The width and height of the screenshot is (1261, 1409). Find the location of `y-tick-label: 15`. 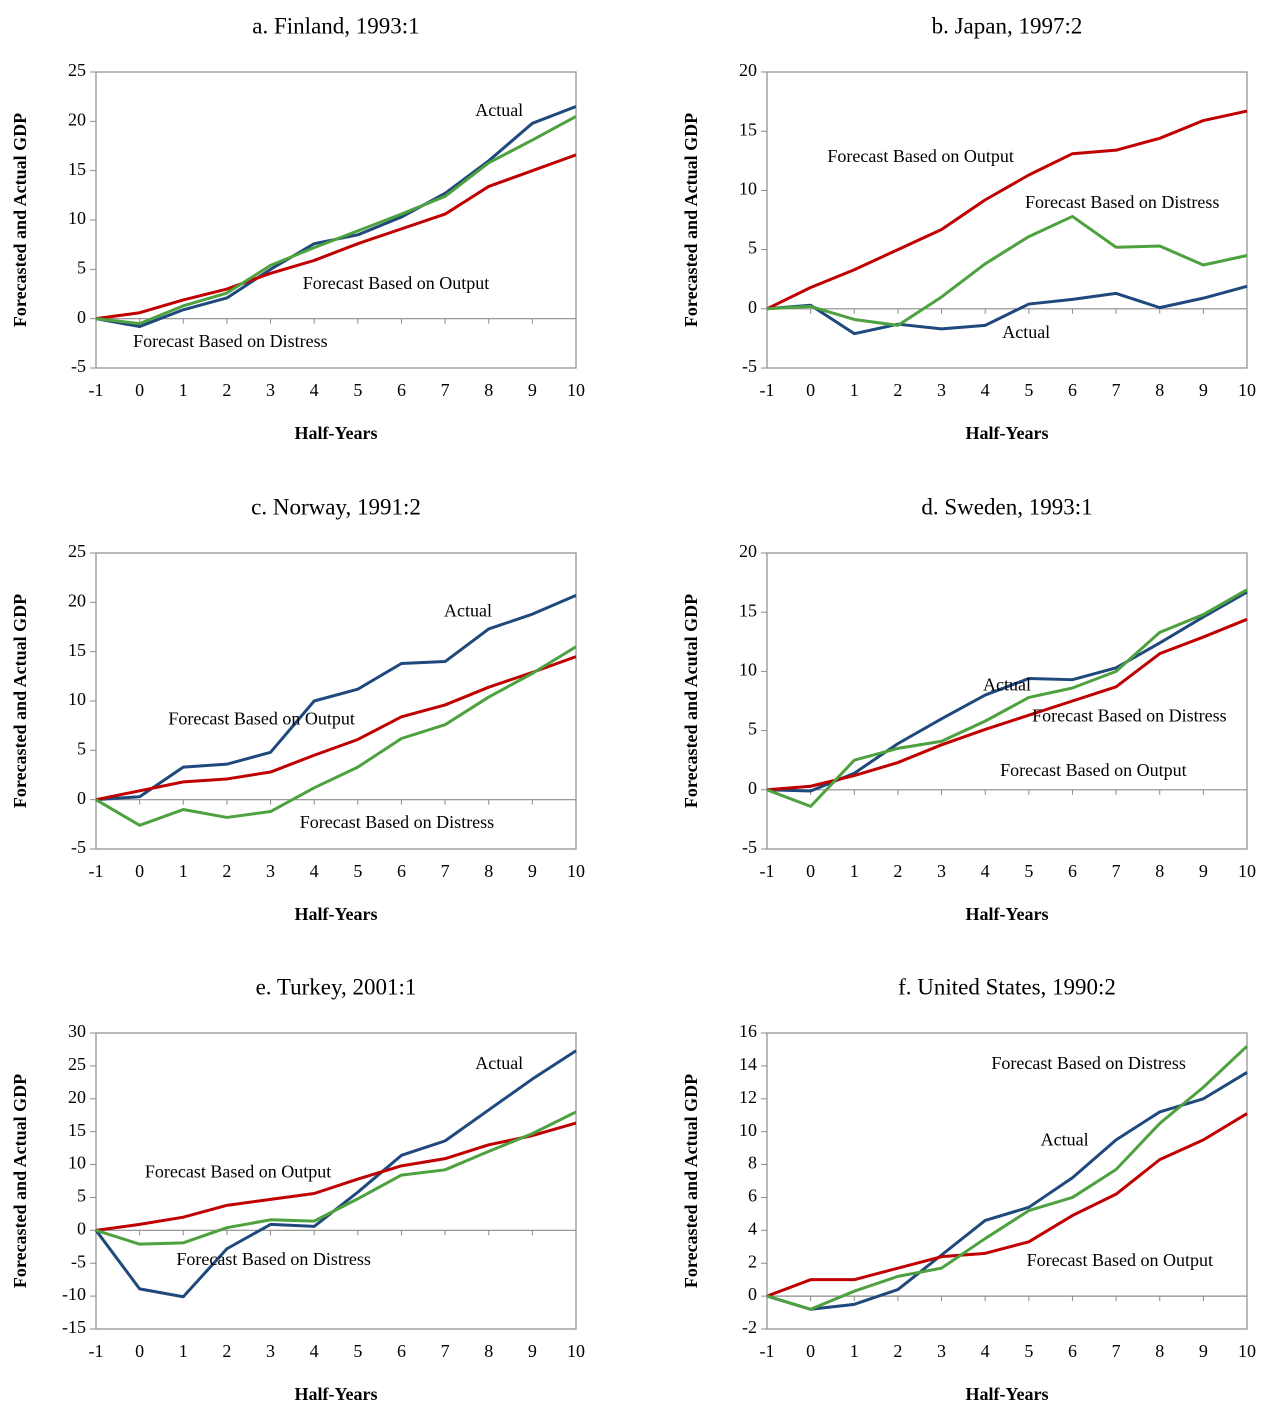

y-tick-label: 15 is located at coordinates (748, 610).